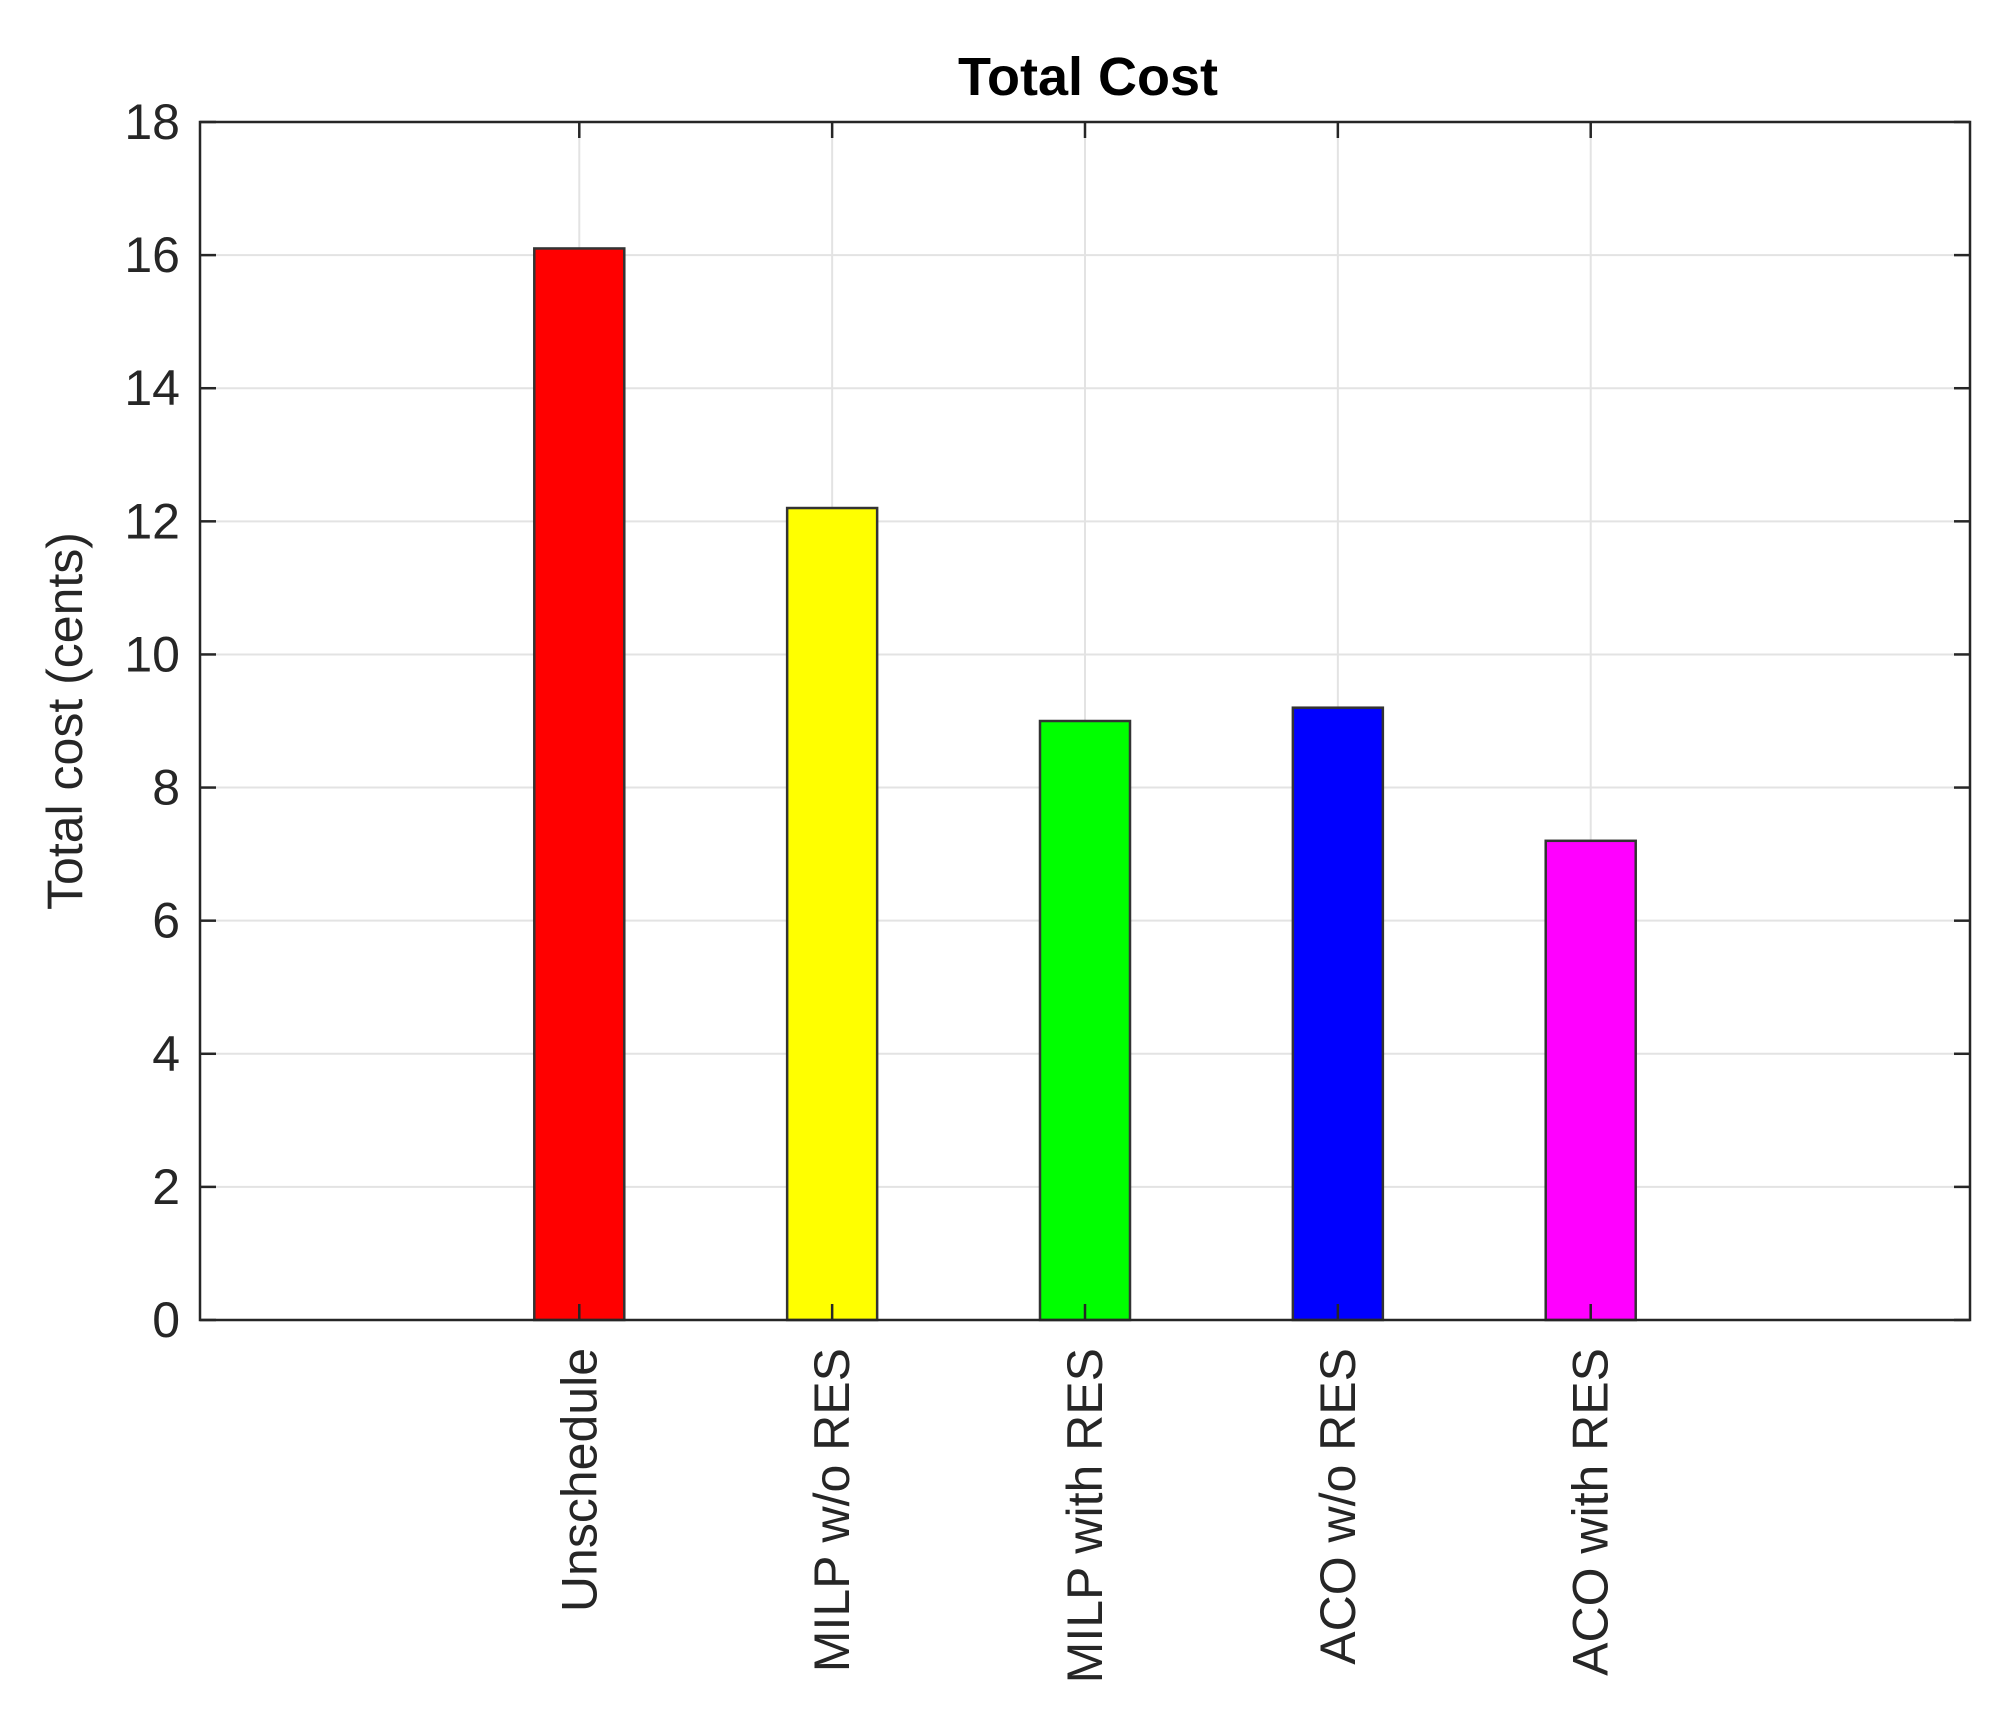 The image size is (2010, 1728). What do you see at coordinates (166, 1320) in the screenshot?
I see `y-tick-label: 0` at bounding box center [166, 1320].